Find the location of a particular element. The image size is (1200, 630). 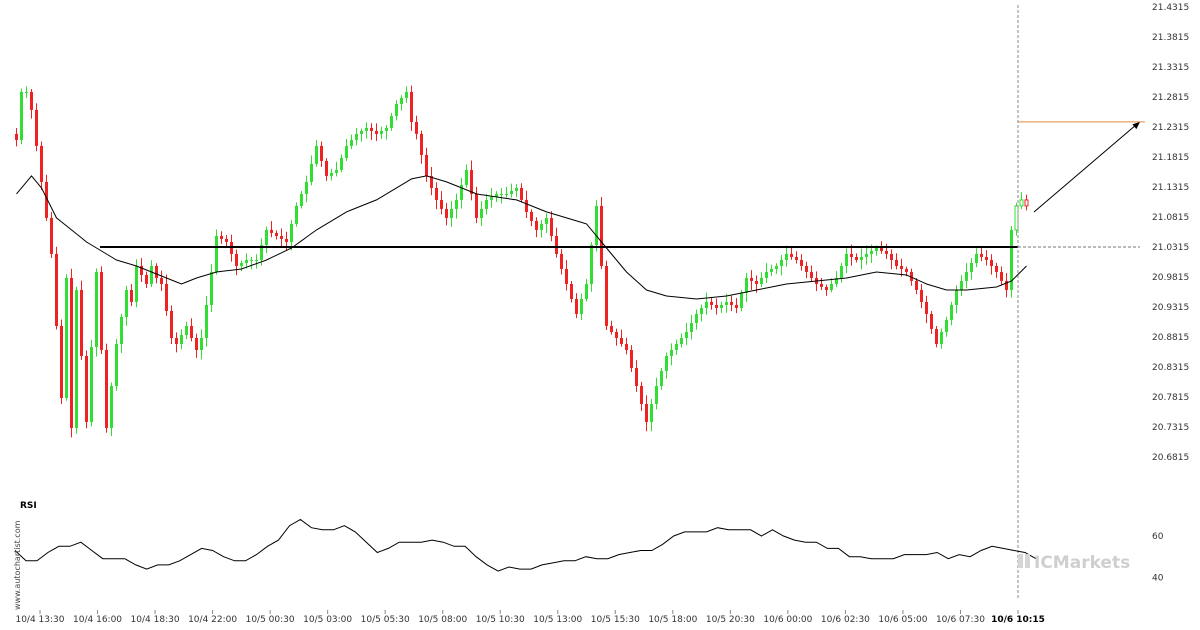

price-tick-label: 21.3815 is located at coordinates (1170, 38).